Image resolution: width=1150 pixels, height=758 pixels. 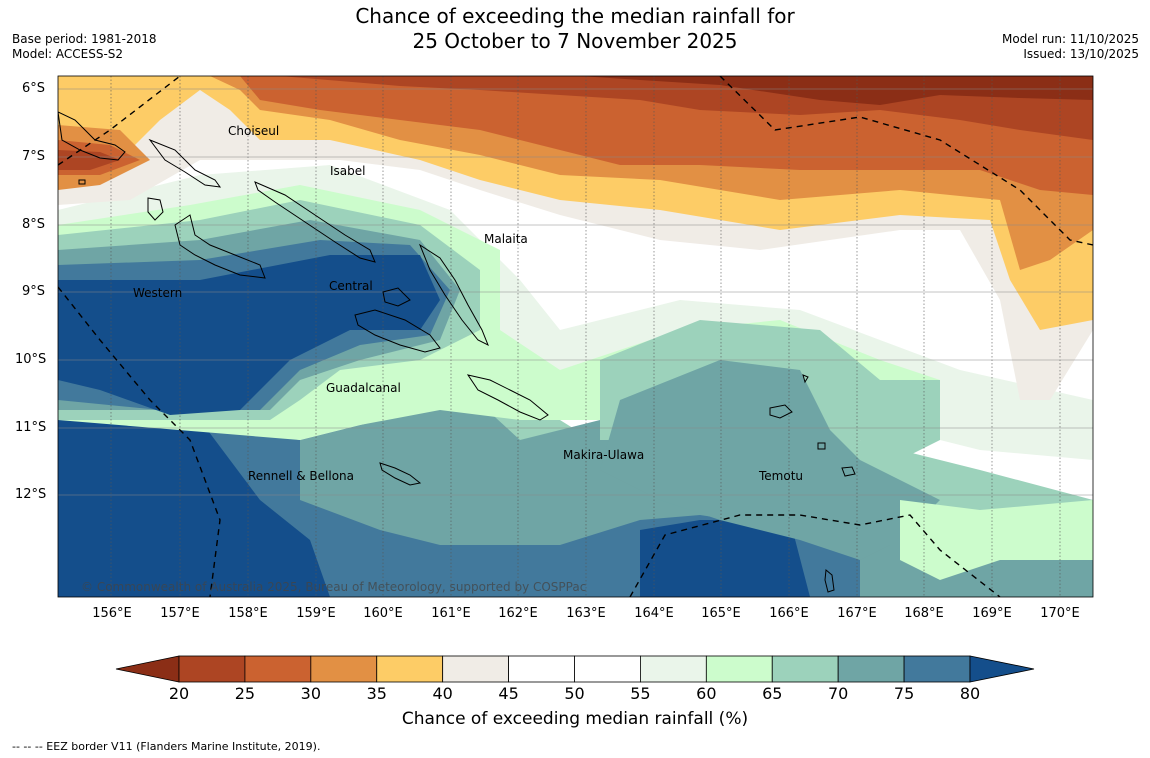 What do you see at coordinates (575, 41) in the screenshot?
I see `title-line-2: 25 October to 7 November 2025` at bounding box center [575, 41].